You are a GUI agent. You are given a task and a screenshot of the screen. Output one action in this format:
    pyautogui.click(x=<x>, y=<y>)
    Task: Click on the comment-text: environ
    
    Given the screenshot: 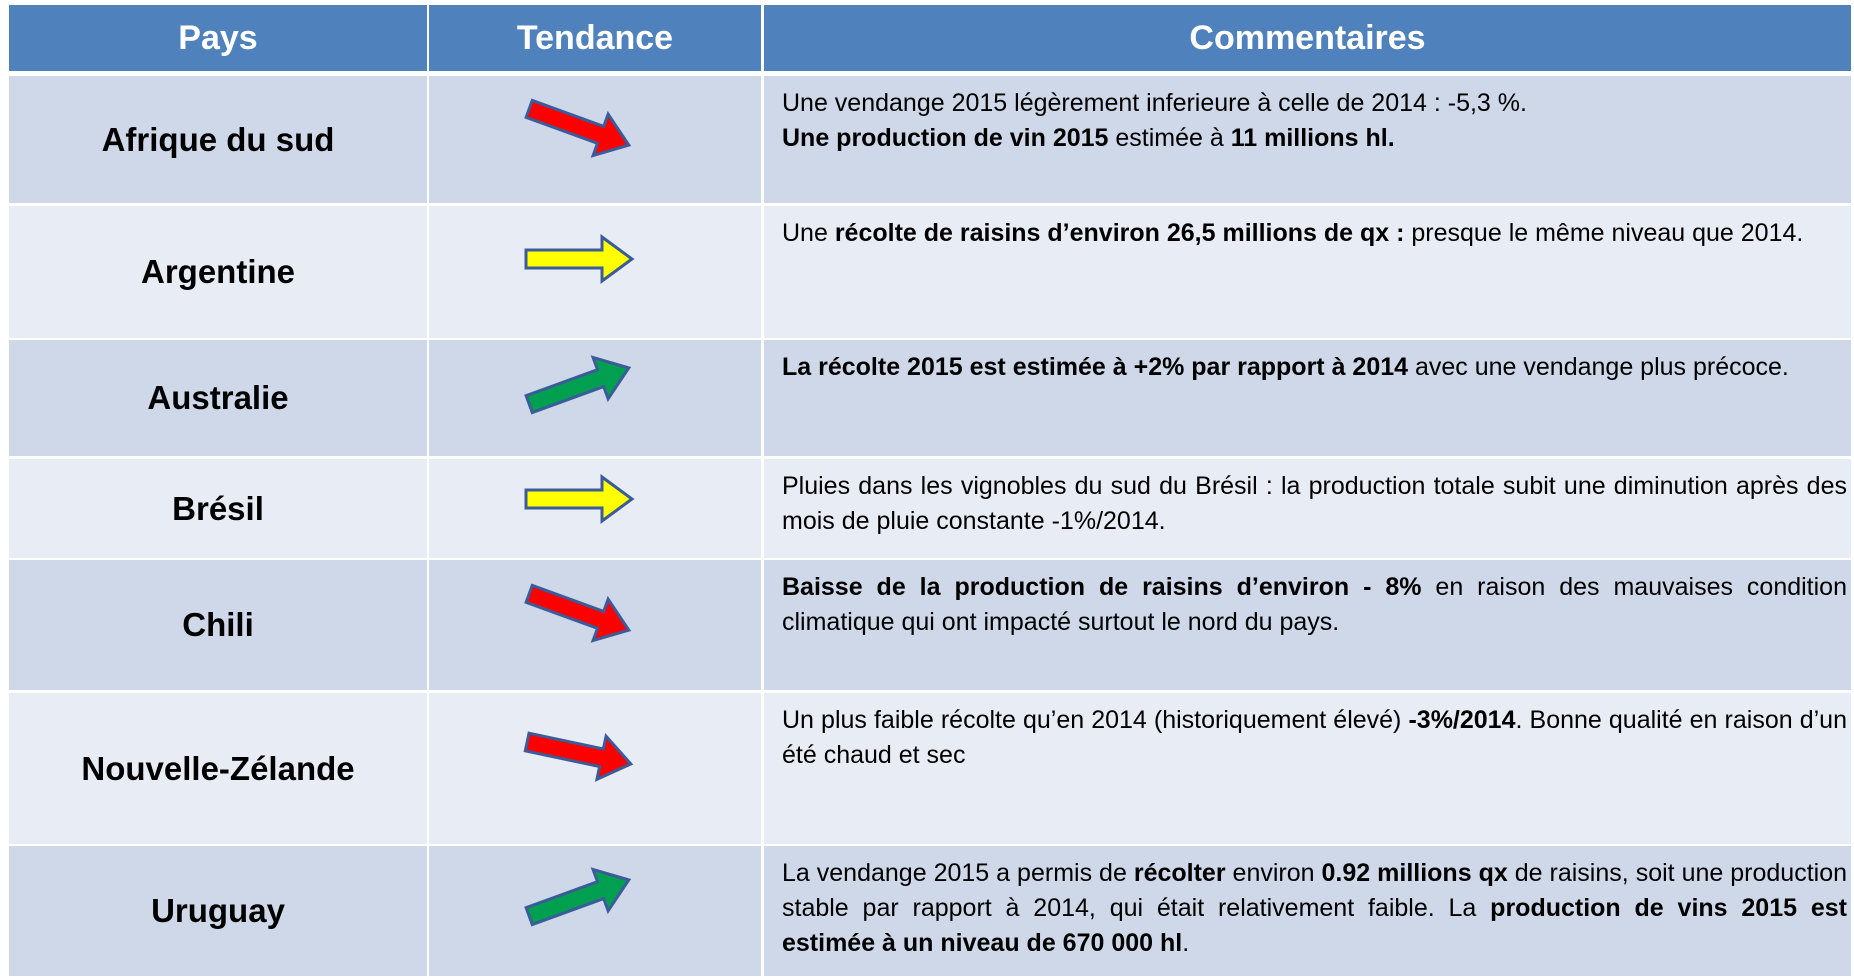 What is the action you would take?
    pyautogui.click(x=1273, y=873)
    